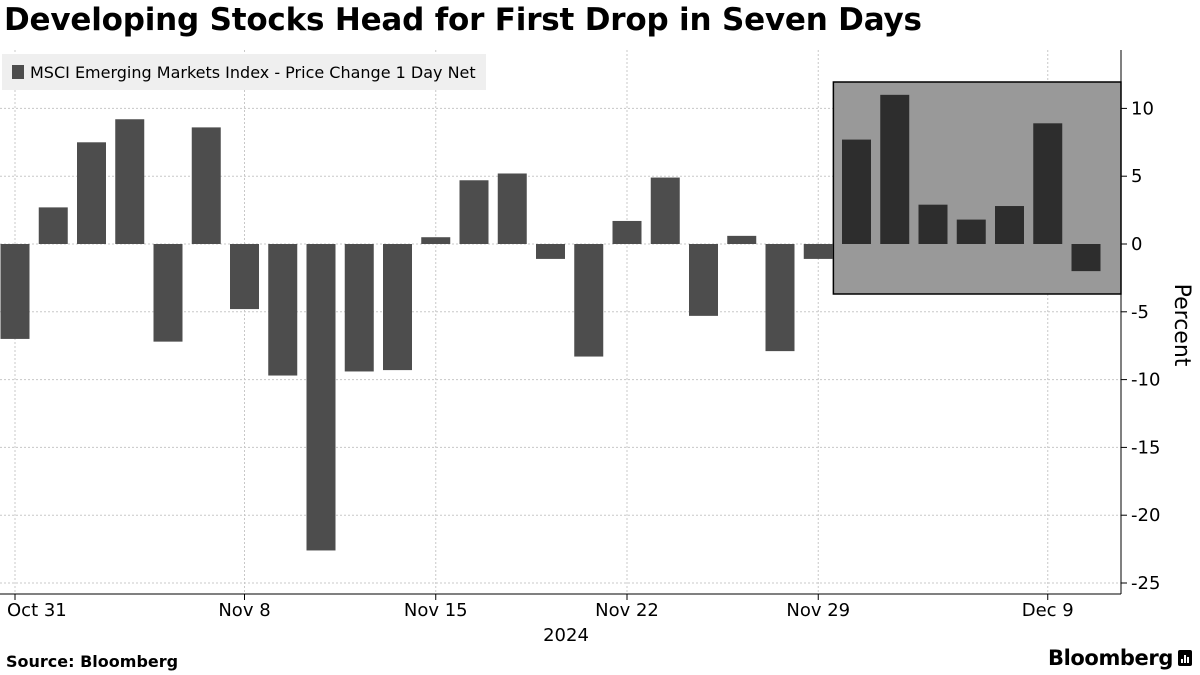 This screenshot has width=1200, height=675. Describe the element at coordinates (818, 610) in the screenshot. I see `x-tick-label: Nov 29` at that location.